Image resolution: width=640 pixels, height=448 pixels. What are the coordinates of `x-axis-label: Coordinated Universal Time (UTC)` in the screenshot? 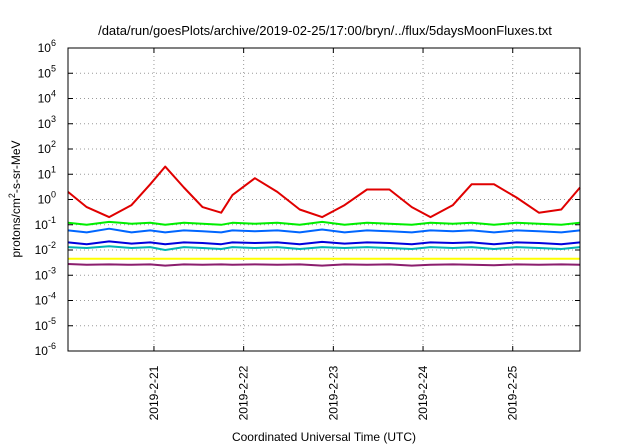 It's located at (324, 437).